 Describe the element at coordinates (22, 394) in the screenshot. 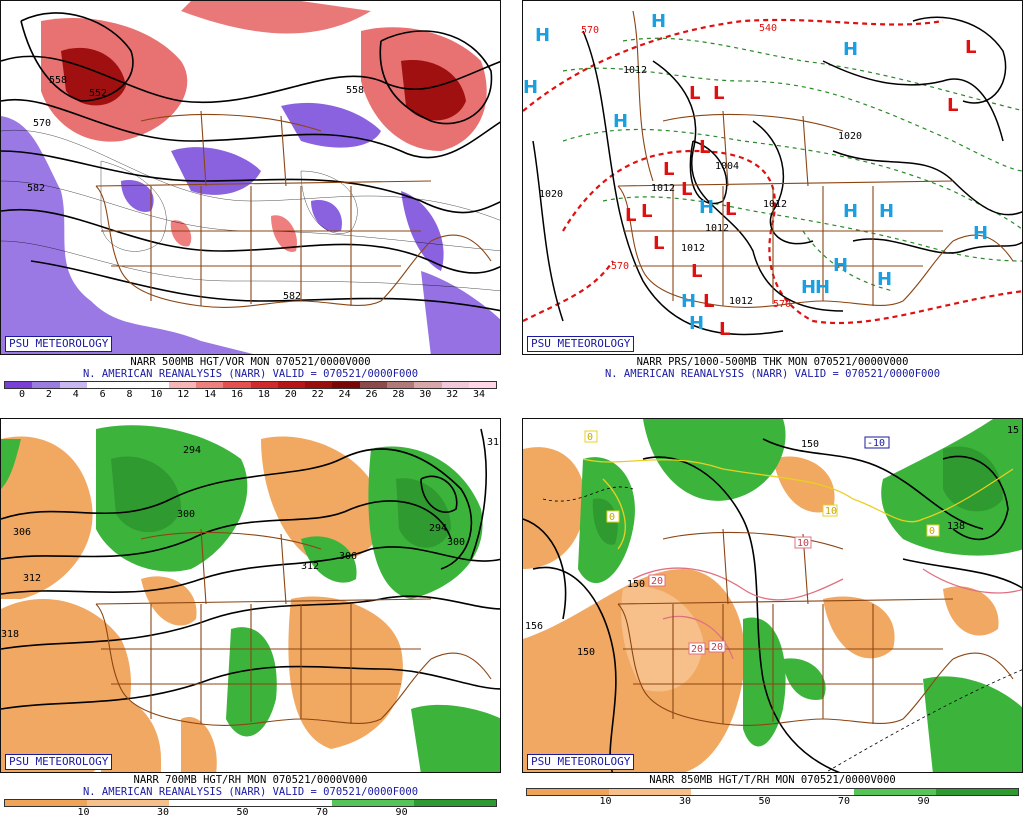

I see `colorbar-tick-label: 0` at that location.